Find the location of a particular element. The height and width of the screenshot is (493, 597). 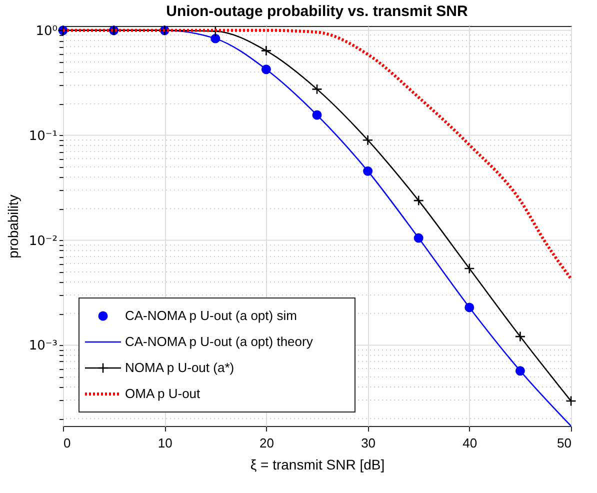

x-tick-label: 30 is located at coordinates (368, 443).